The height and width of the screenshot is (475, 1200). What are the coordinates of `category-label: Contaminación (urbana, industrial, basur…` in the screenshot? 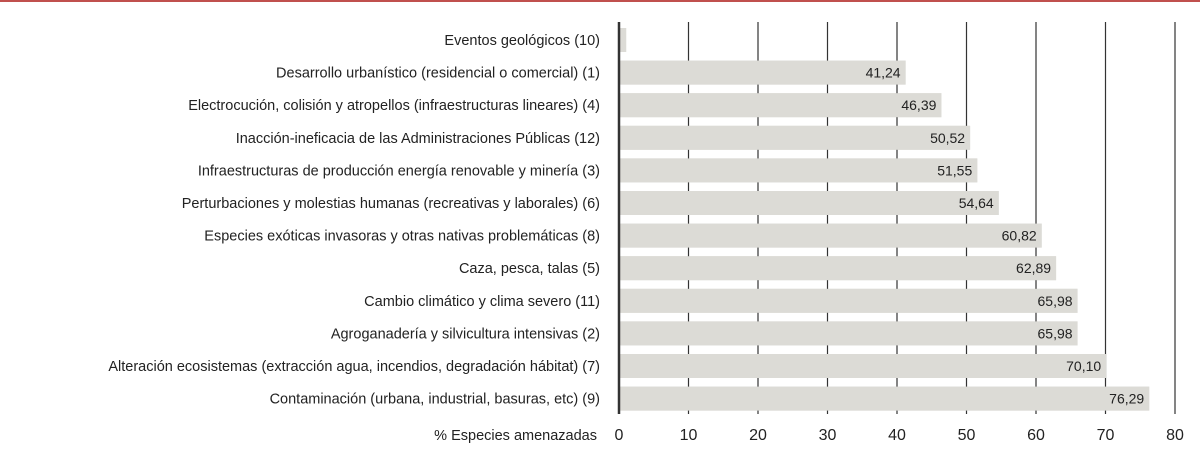 It's located at (435, 400).